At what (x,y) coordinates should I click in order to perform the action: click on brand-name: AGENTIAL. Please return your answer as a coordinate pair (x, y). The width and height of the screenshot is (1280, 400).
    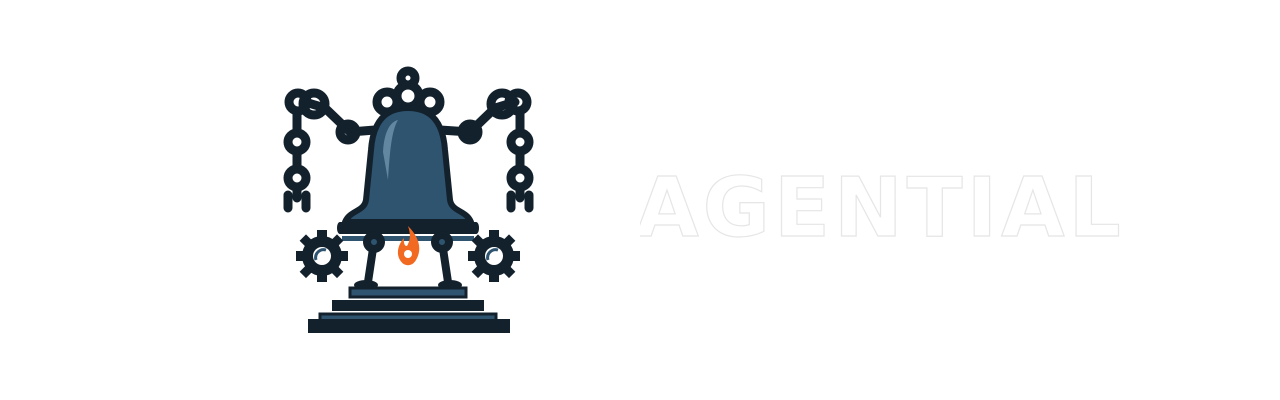
    Looking at the image, I should click on (880, 208).